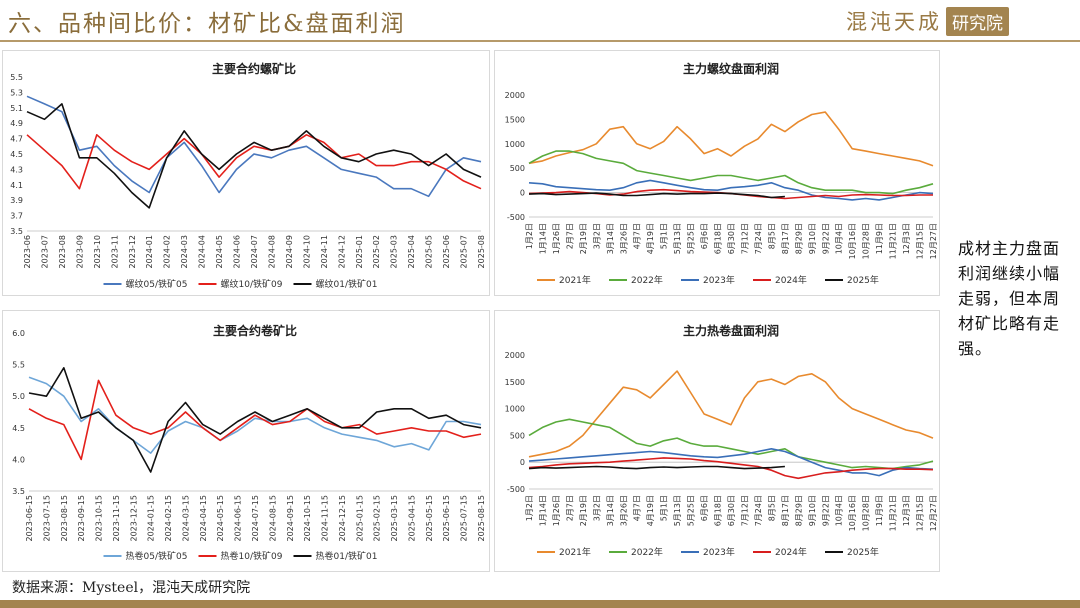  I want to click on x-tick-label: 2月7日, so click(569, 236).